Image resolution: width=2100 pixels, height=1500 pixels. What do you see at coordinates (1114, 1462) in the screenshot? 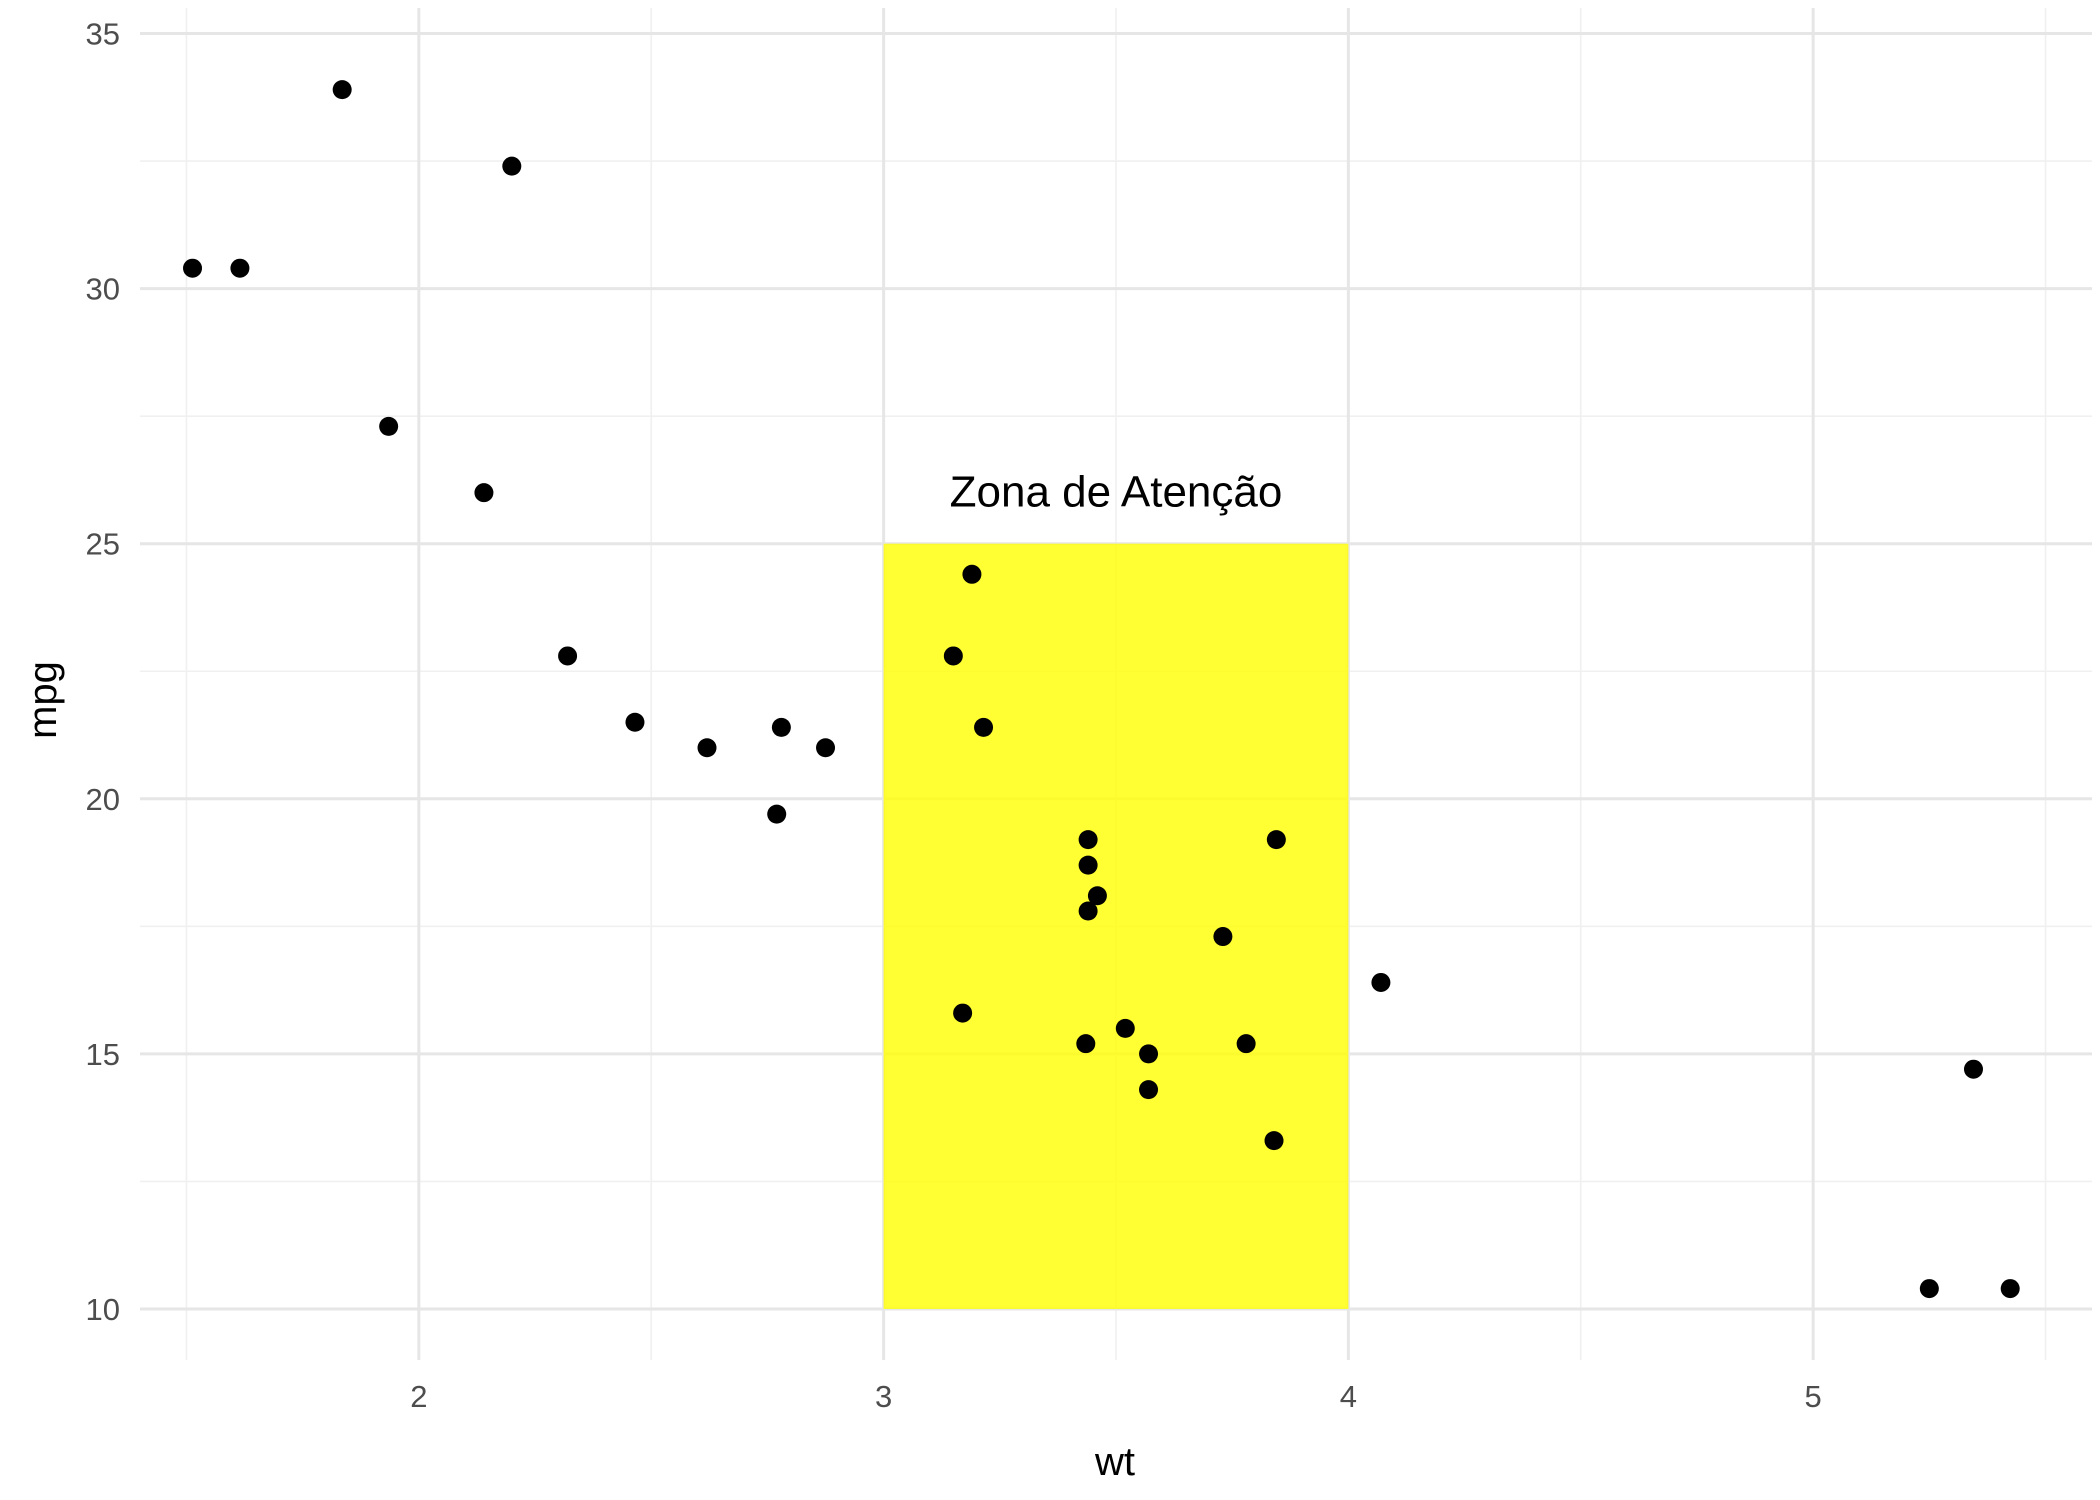
I see `x-axis-title: wt` at bounding box center [1114, 1462].